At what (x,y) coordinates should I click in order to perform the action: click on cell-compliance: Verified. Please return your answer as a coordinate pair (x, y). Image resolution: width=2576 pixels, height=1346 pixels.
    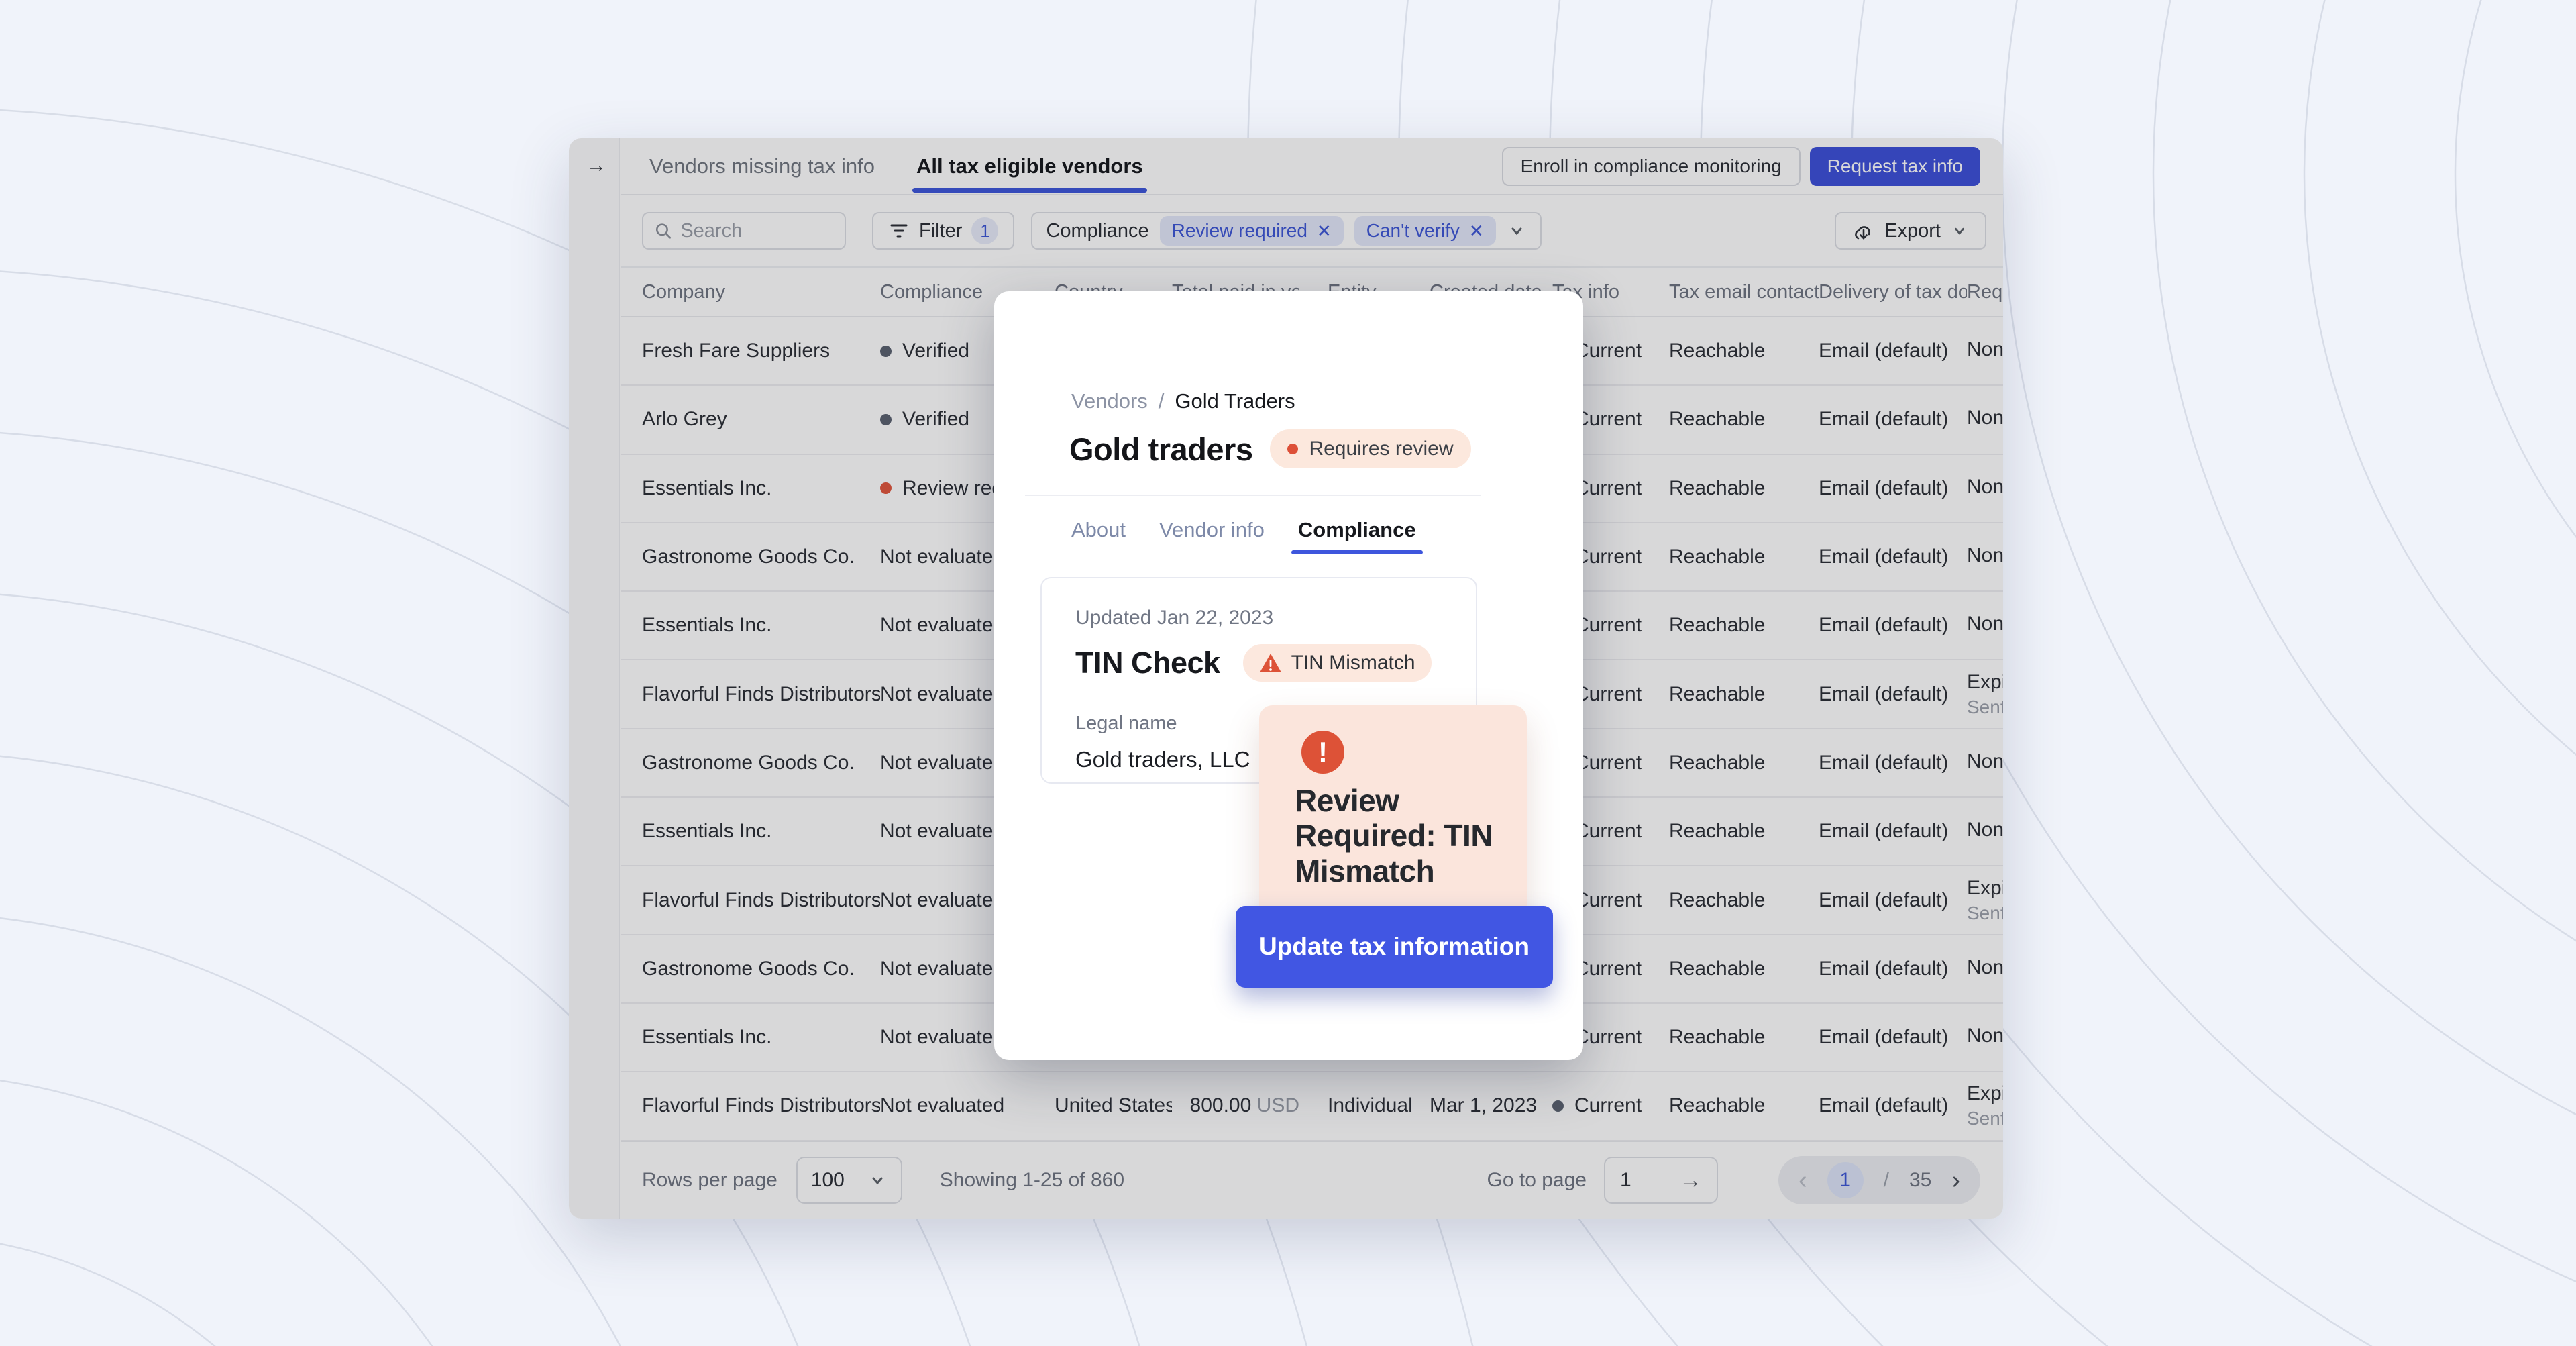
    Looking at the image, I should click on (967, 419).